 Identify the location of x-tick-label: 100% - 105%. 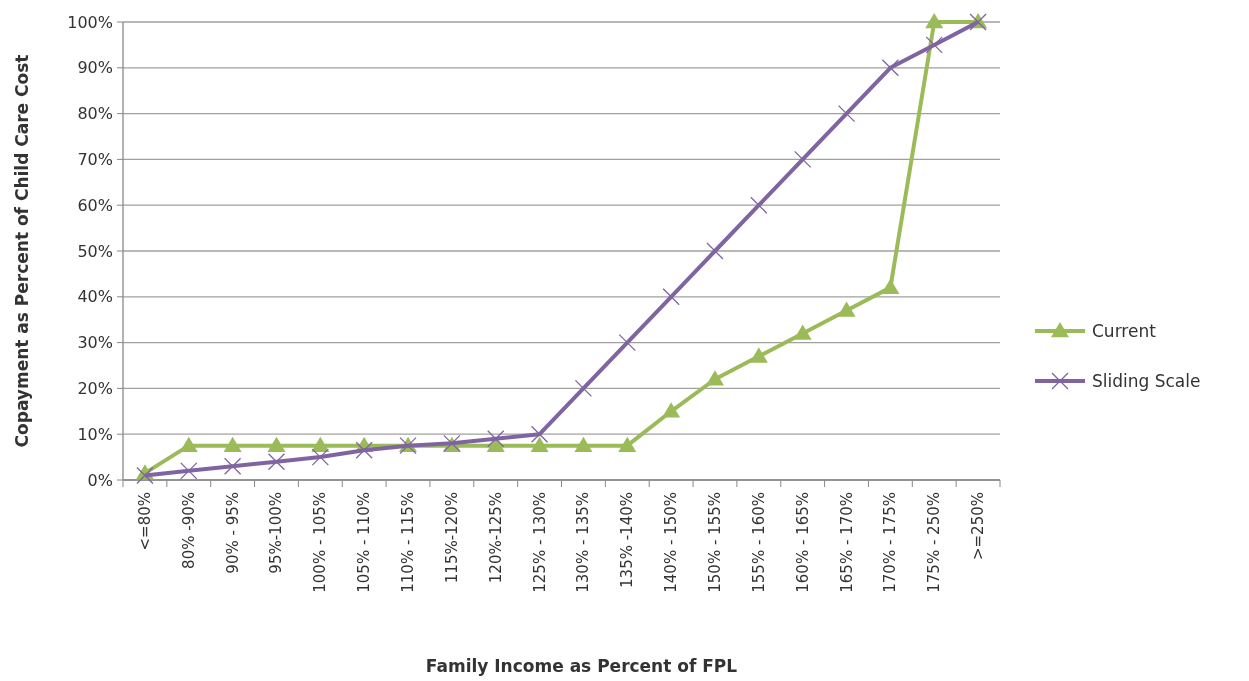
(320, 542).